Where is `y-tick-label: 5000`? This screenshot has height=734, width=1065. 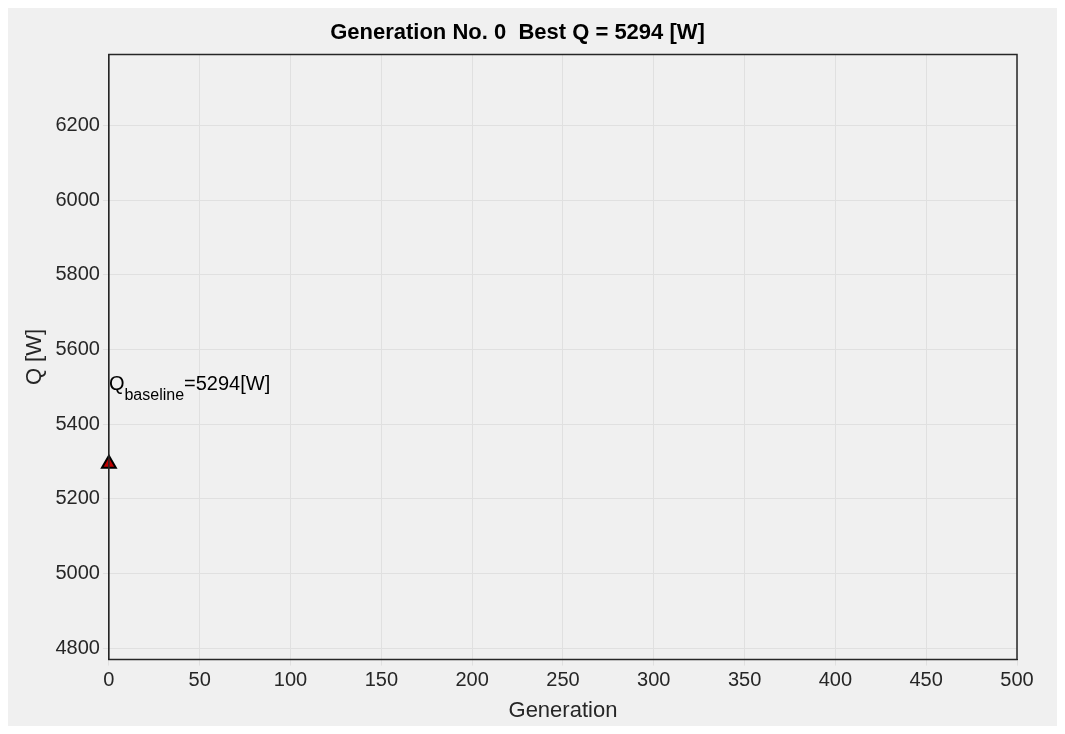 y-tick-label: 5000 is located at coordinates (77, 572).